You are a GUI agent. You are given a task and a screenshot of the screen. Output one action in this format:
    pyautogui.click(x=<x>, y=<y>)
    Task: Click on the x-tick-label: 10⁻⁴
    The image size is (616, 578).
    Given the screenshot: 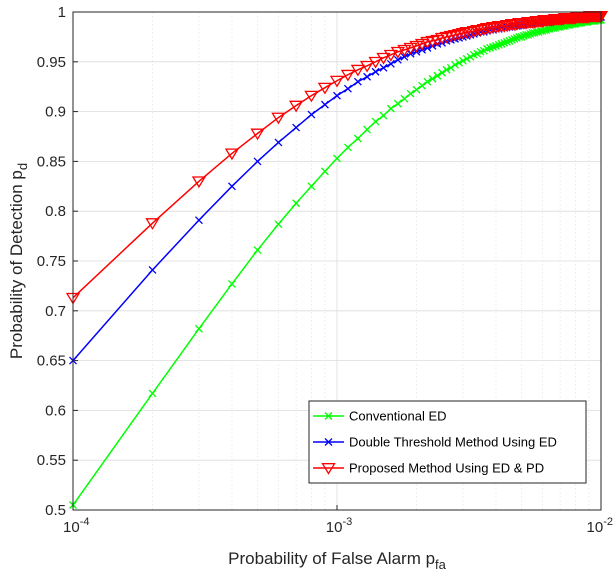 What is the action you would take?
    pyautogui.click(x=76, y=526)
    